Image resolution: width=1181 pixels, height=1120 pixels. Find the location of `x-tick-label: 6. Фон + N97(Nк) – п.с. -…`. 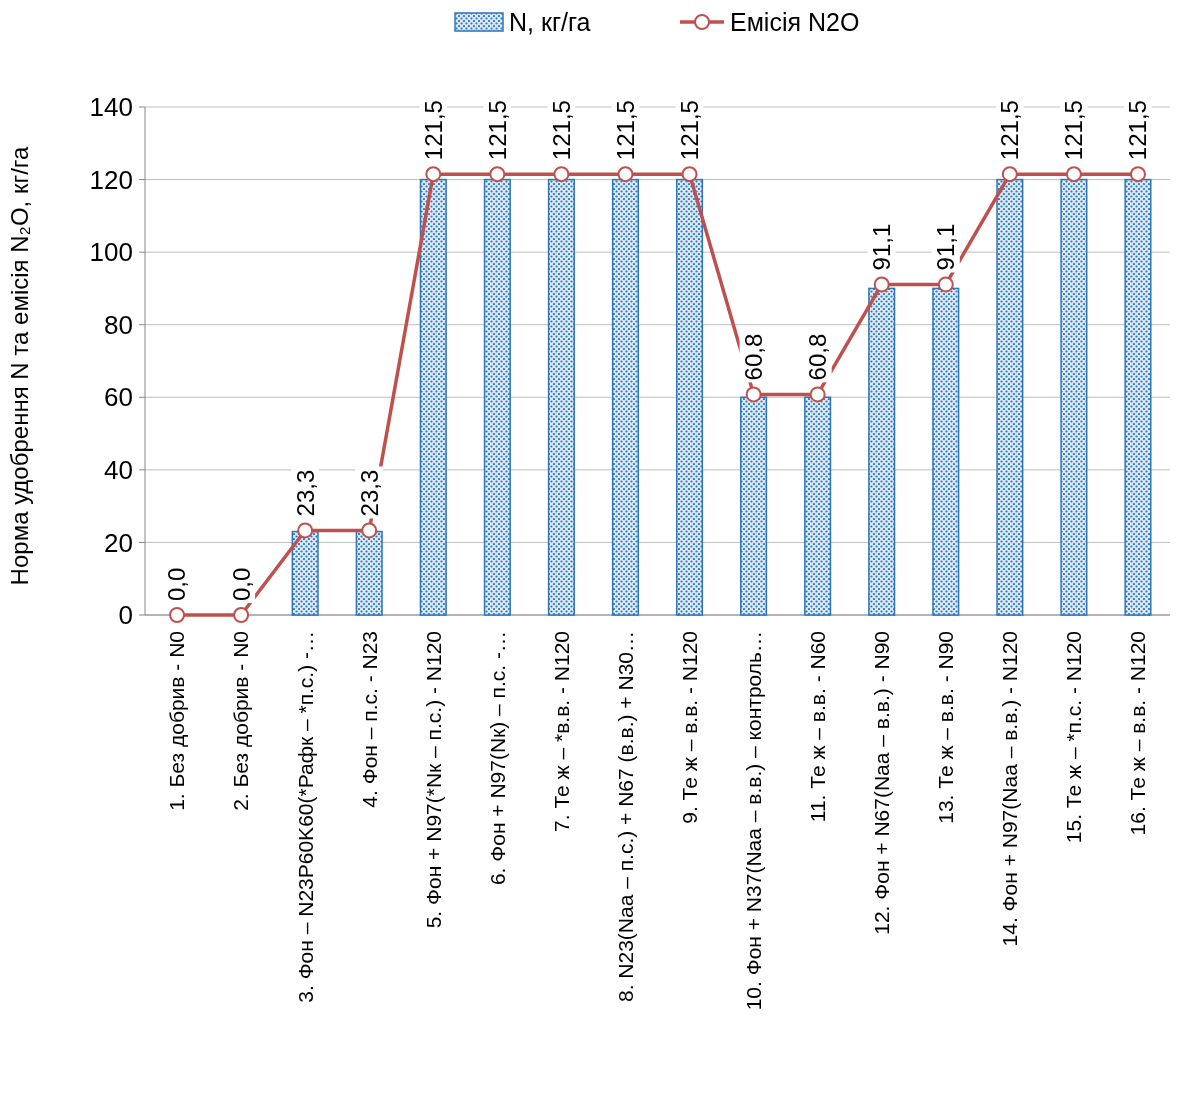

x-tick-label: 6. Фон + N97(Nк) – п.с. -… is located at coordinates (497, 758).